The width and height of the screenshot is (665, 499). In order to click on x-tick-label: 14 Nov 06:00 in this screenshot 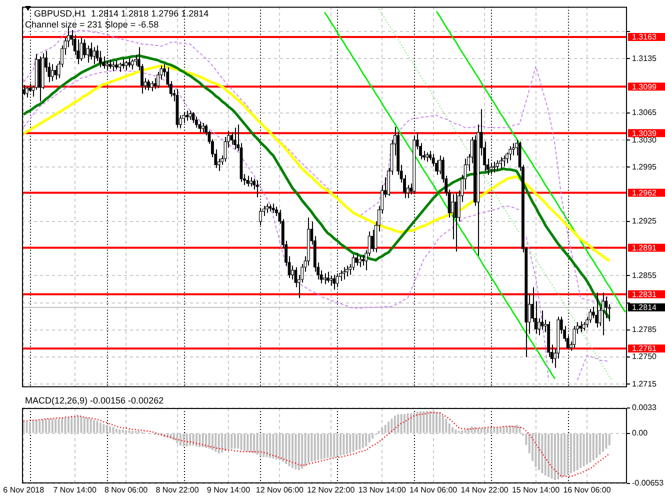, I will do `click(434, 489)`.